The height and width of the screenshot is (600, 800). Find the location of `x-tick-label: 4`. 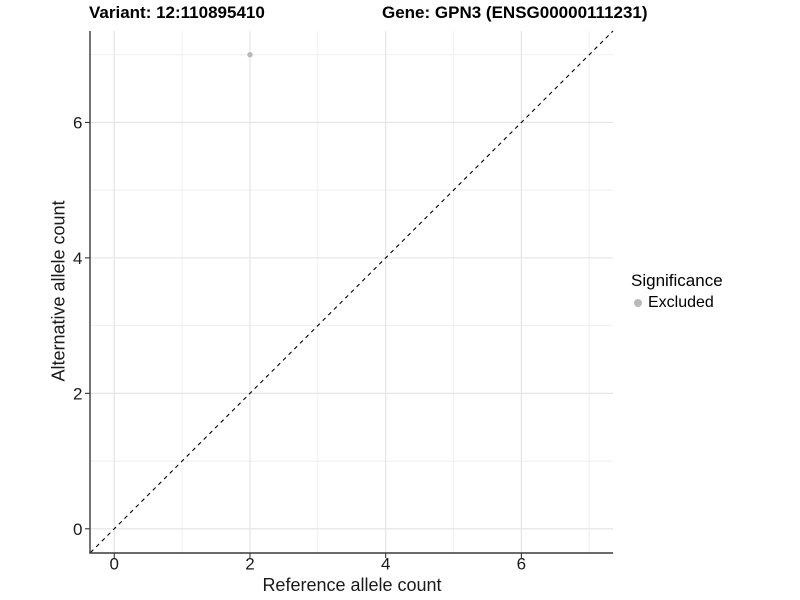

x-tick-label: 4 is located at coordinates (385, 564).